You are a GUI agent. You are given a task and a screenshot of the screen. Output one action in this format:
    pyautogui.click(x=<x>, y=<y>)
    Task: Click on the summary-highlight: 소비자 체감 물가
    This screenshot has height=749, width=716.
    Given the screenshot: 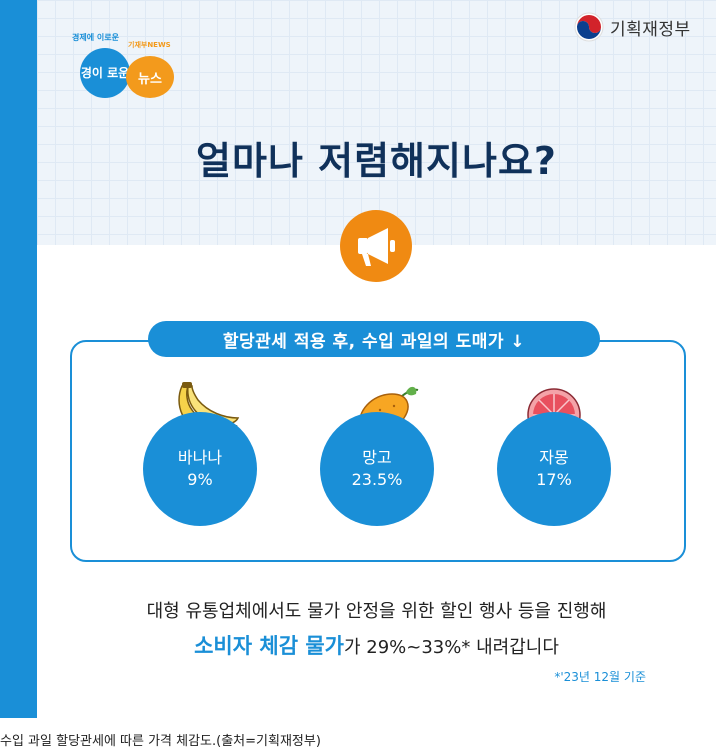 What is the action you would take?
    pyautogui.click(x=269, y=646)
    